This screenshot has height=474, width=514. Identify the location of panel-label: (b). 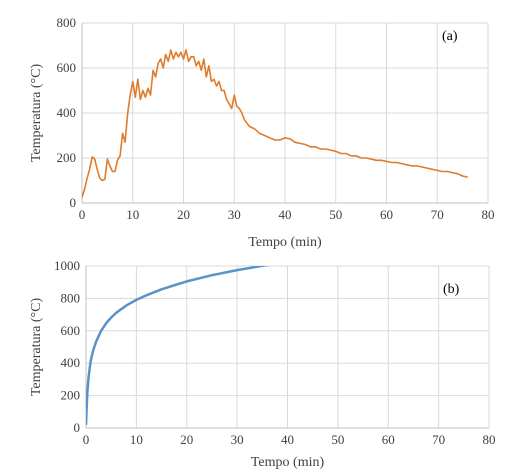
(451, 289).